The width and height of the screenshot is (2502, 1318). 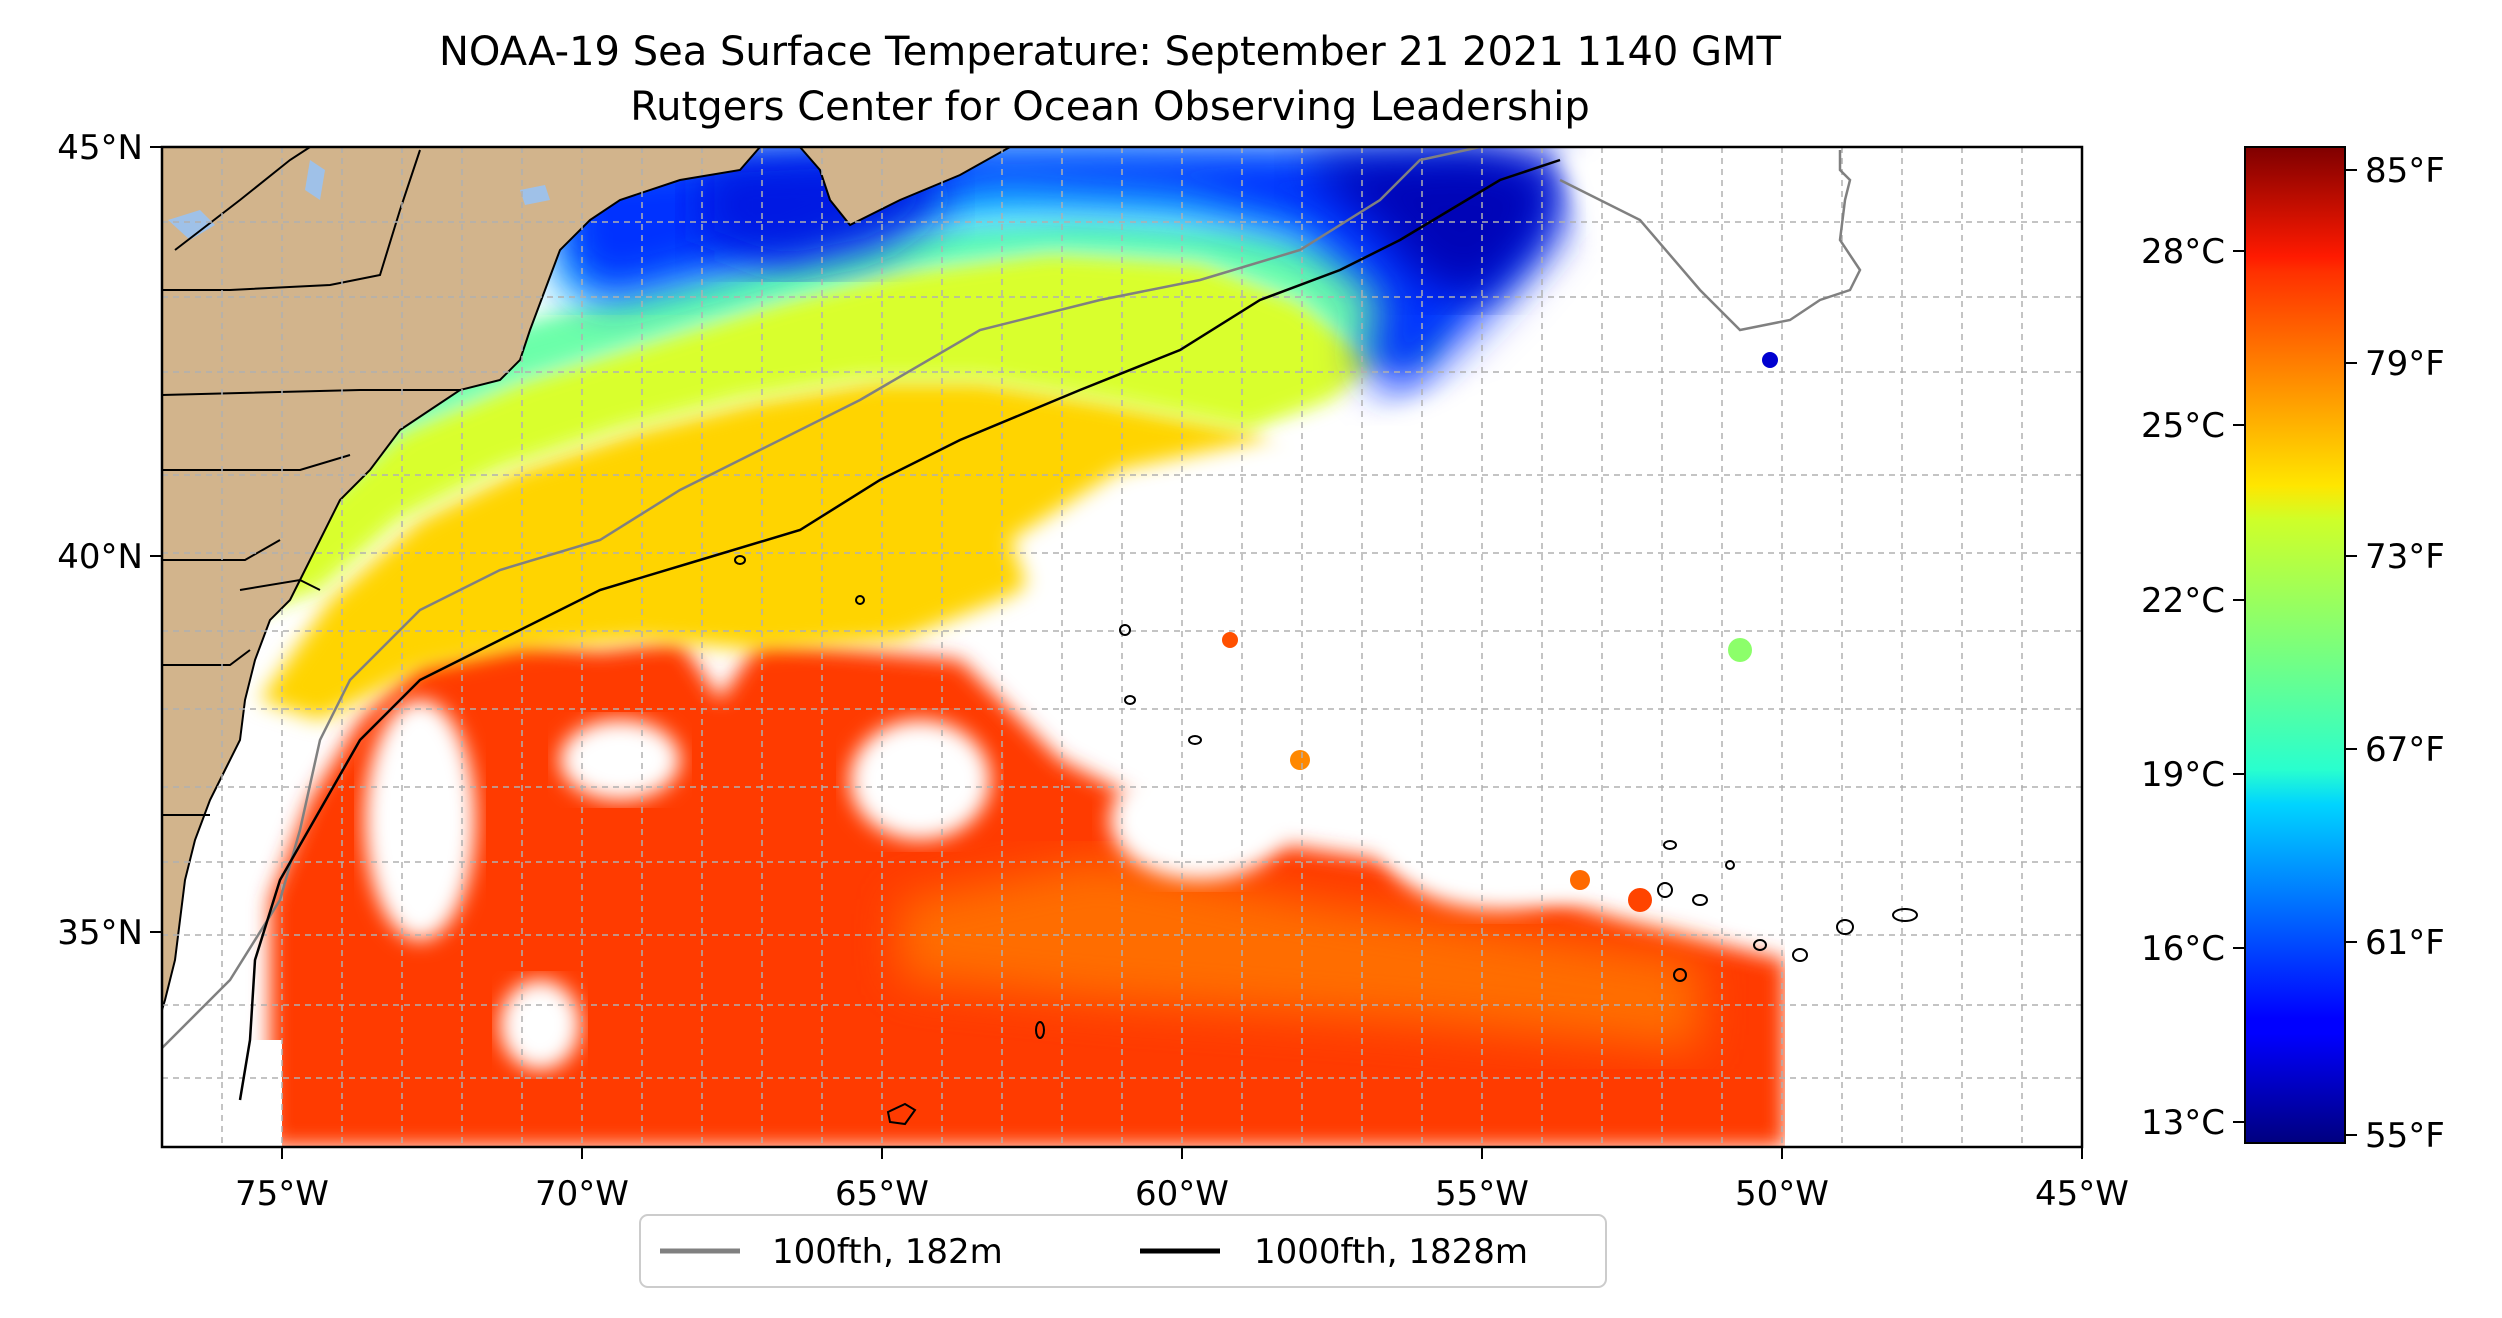 I want to click on legend-box, so click(x=1123, y=1251).